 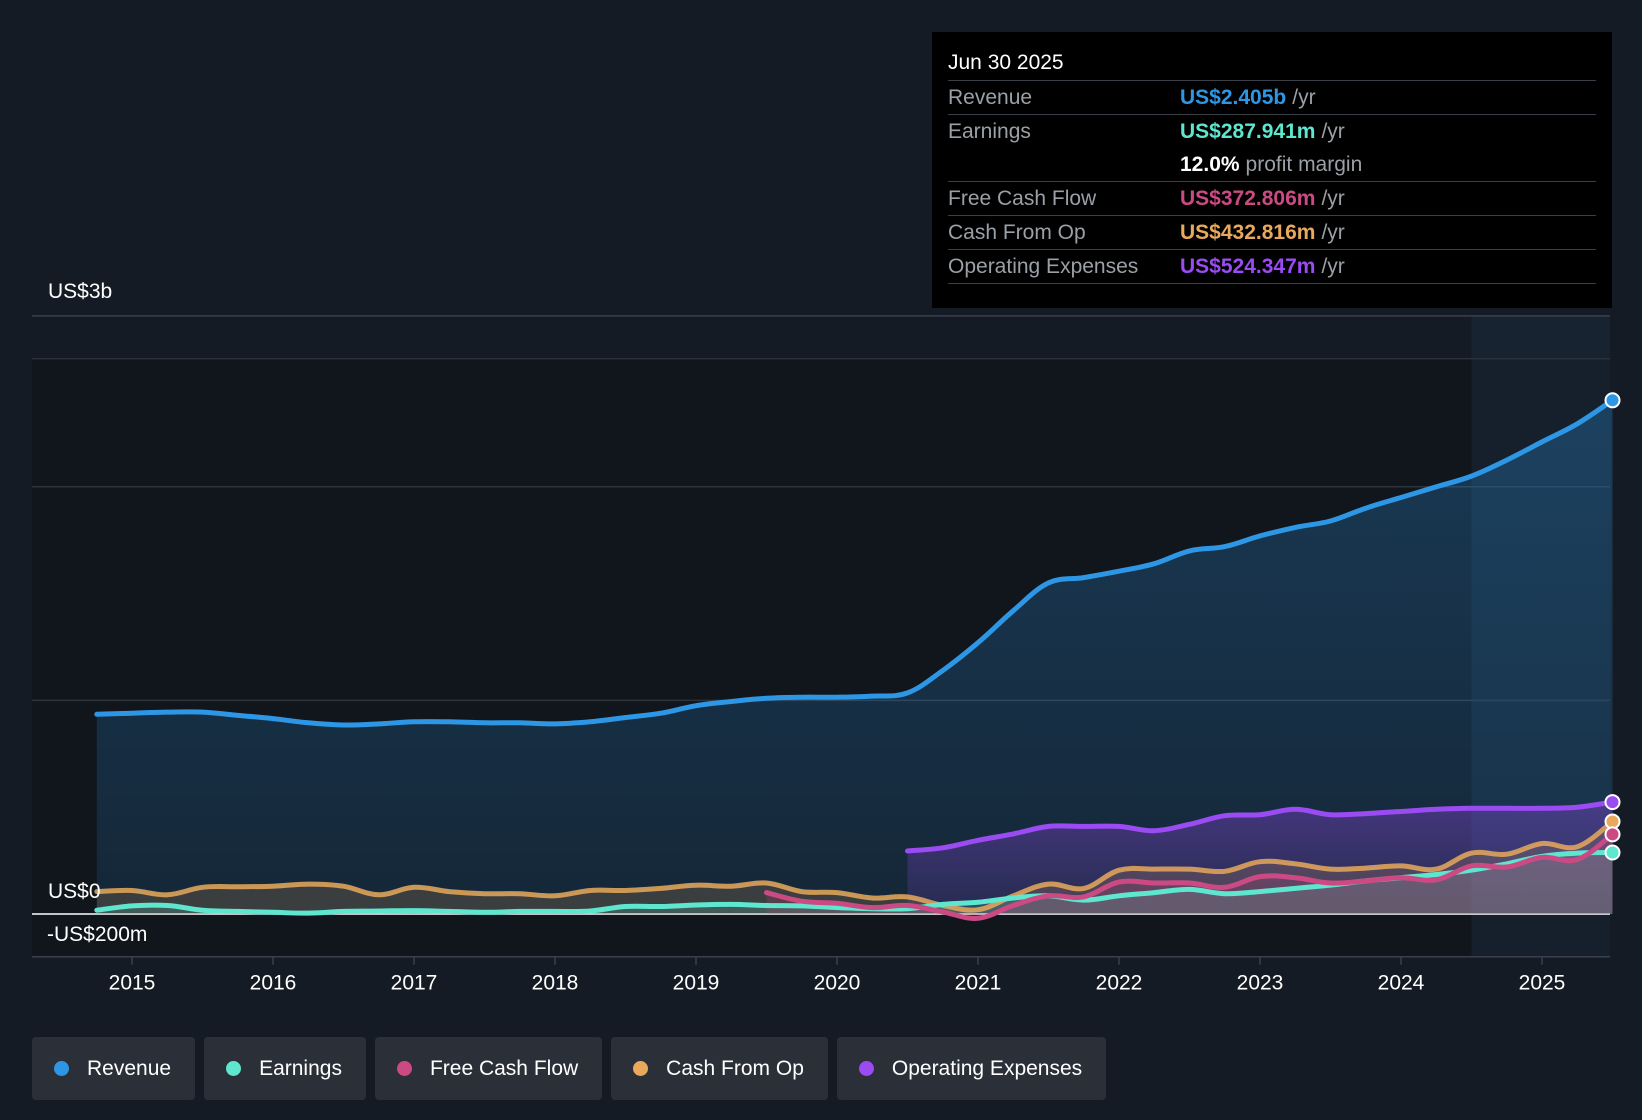 I want to click on tooltip-label: Revenue, so click(x=990, y=97).